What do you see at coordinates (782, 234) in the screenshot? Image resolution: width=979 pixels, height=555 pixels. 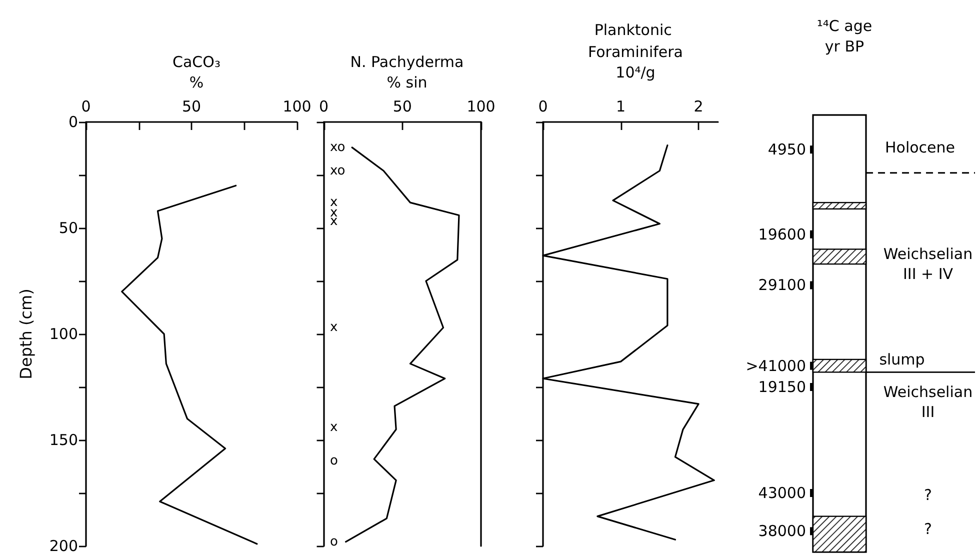 I see `text: 19600` at bounding box center [782, 234].